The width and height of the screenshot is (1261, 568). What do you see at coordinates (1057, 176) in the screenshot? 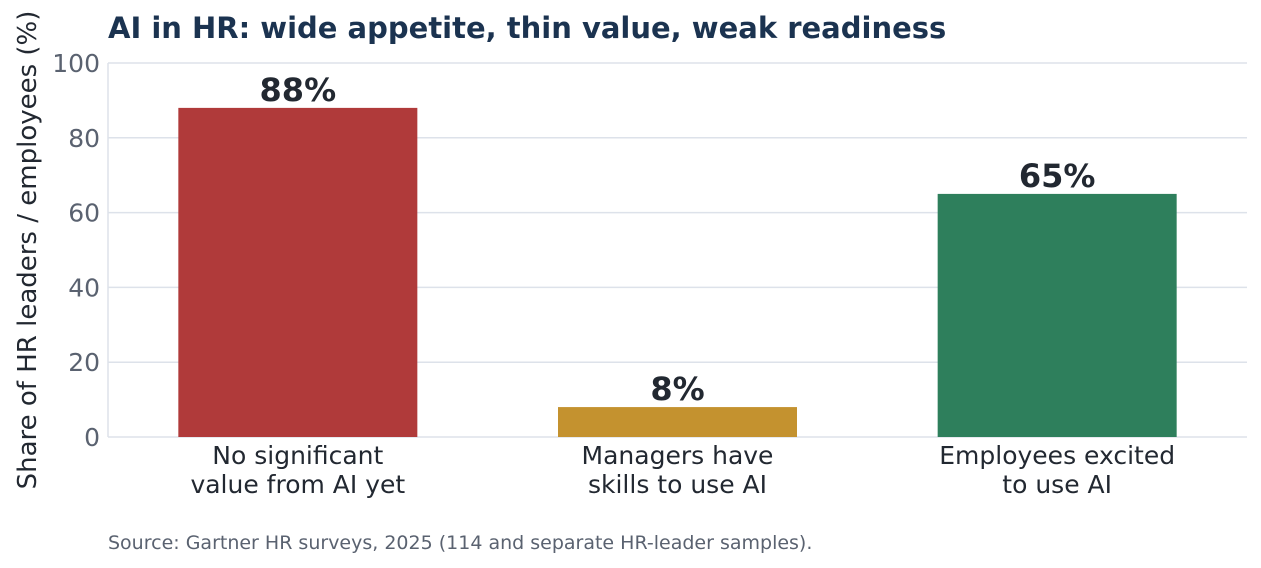
I see `data-label: 65%` at bounding box center [1057, 176].